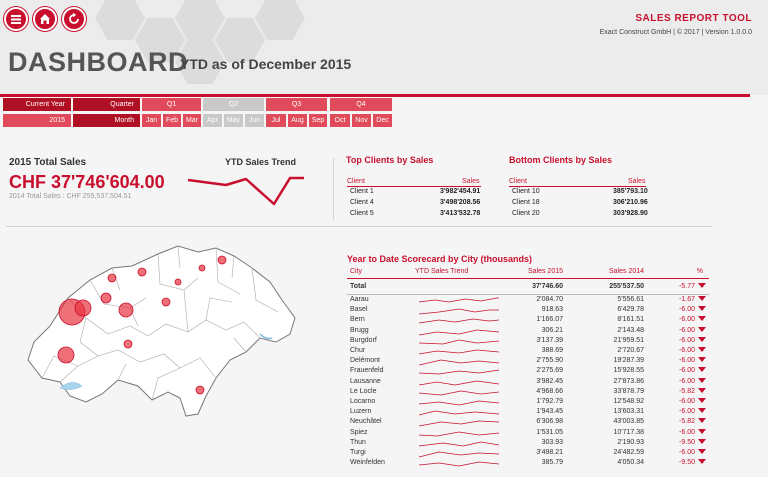  I want to click on scorecard-sales-2014: 255'537.50, so click(626, 286).